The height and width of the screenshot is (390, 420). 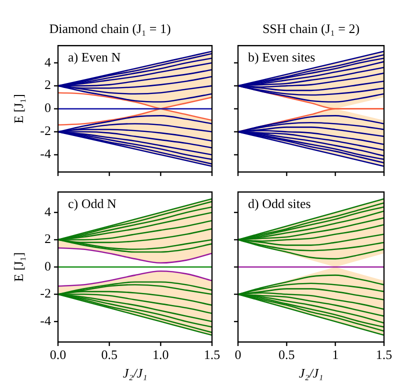 I want to click on chart-title: Diamond chain (J₁ = 1), so click(x=110, y=28).